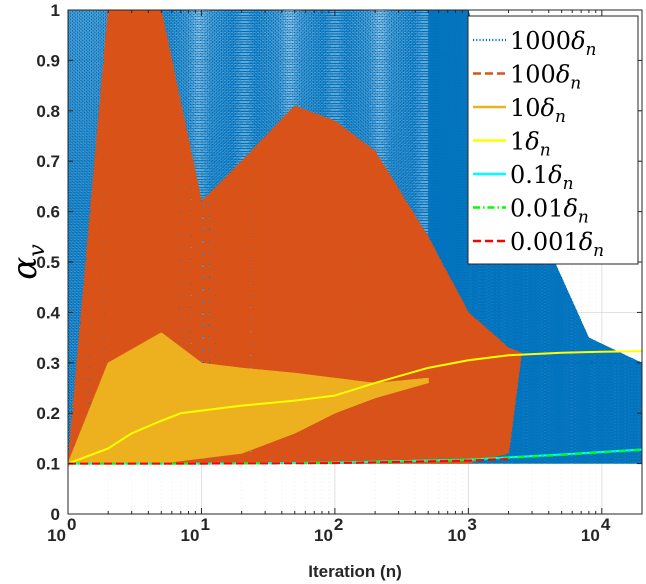  I want to click on y-tick-label: 1, so click(55, 10).